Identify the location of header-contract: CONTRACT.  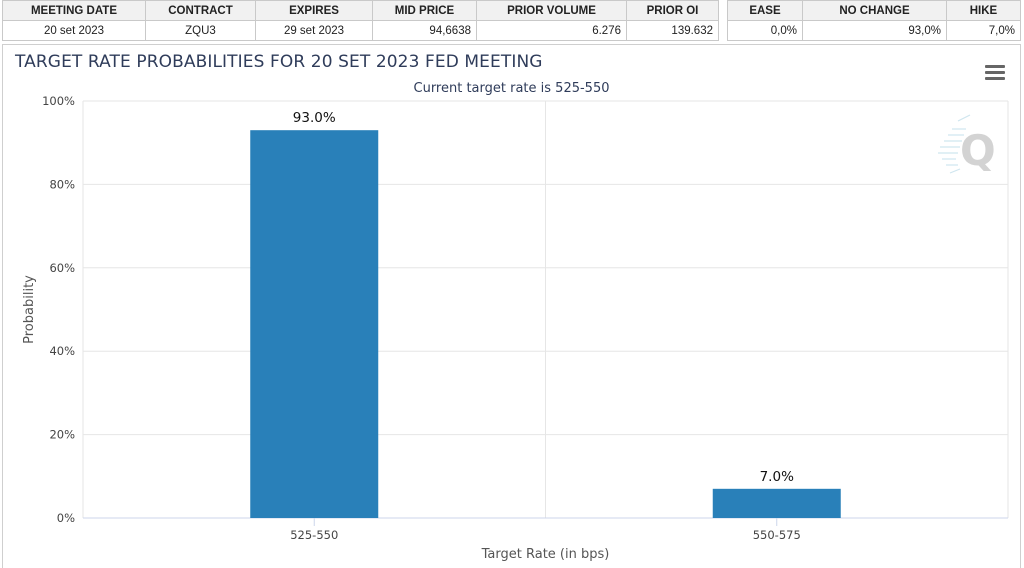
(200, 10).